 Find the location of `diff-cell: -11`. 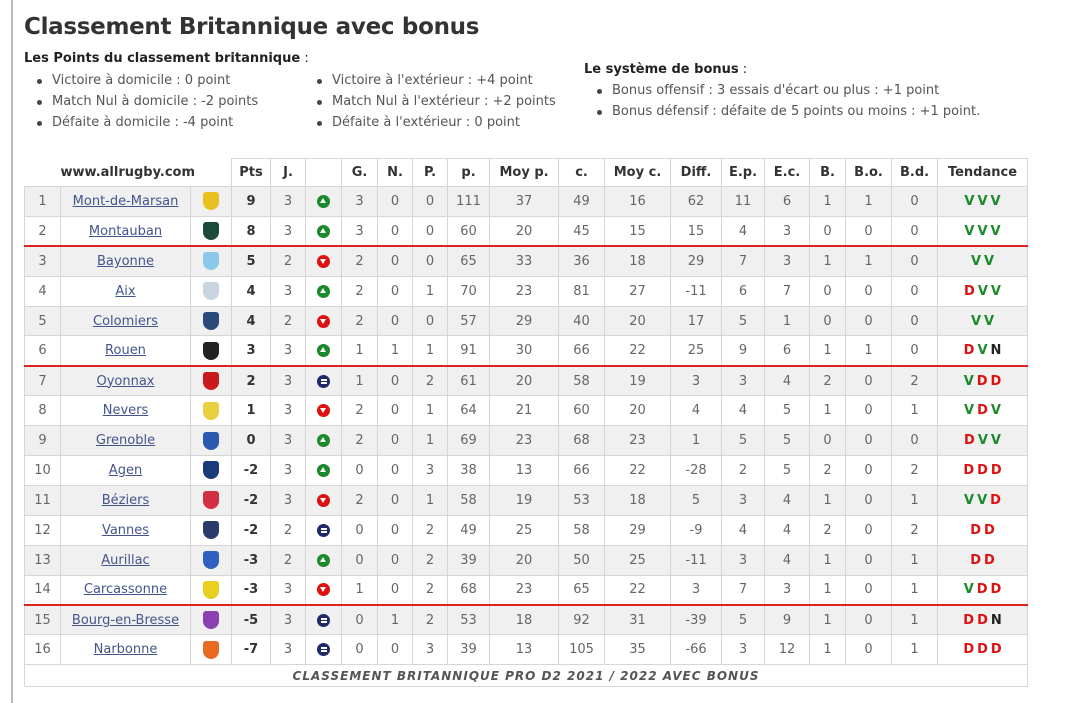

diff-cell: -11 is located at coordinates (696, 291).